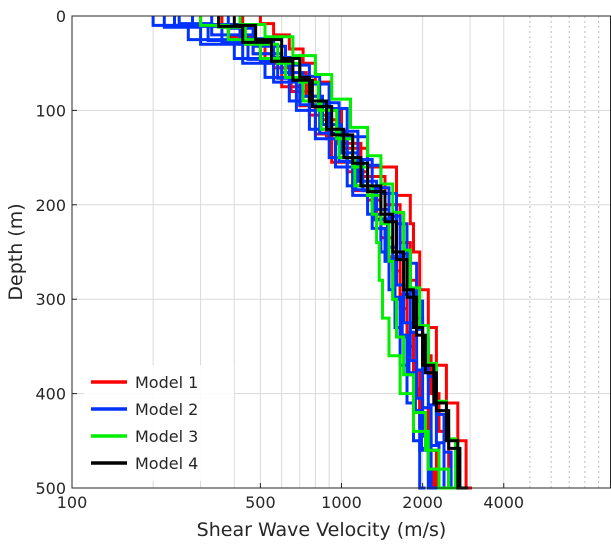 The width and height of the screenshot is (611, 545). Describe the element at coordinates (50, 110) in the screenshot. I see `y-tick-label: 100` at that location.